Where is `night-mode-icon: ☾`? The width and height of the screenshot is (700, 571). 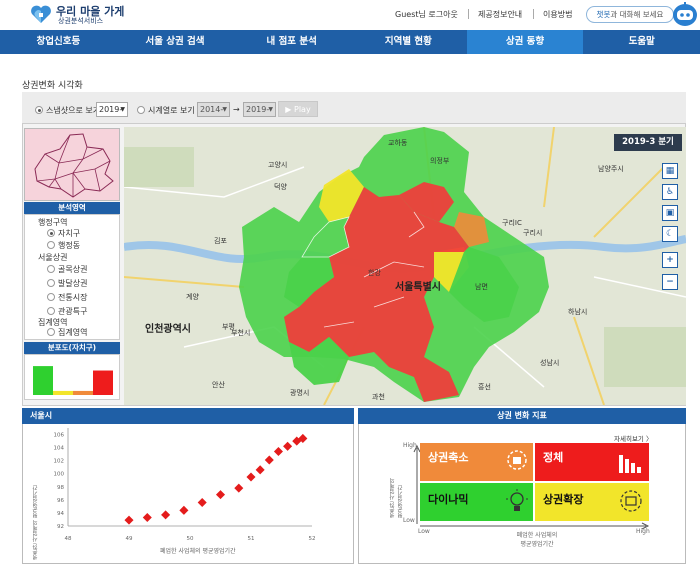
night-mode-icon: ☾ is located at coordinates (670, 234).